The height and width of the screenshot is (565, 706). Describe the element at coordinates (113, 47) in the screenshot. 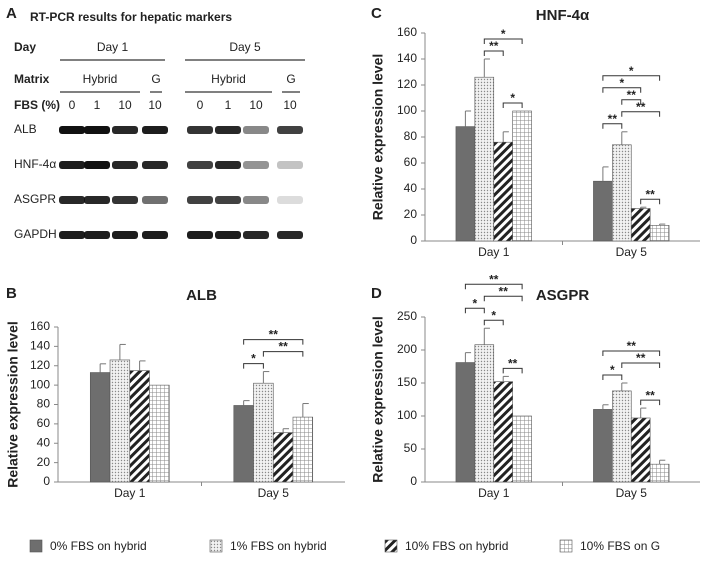

I see `day-label: Day 1` at that location.